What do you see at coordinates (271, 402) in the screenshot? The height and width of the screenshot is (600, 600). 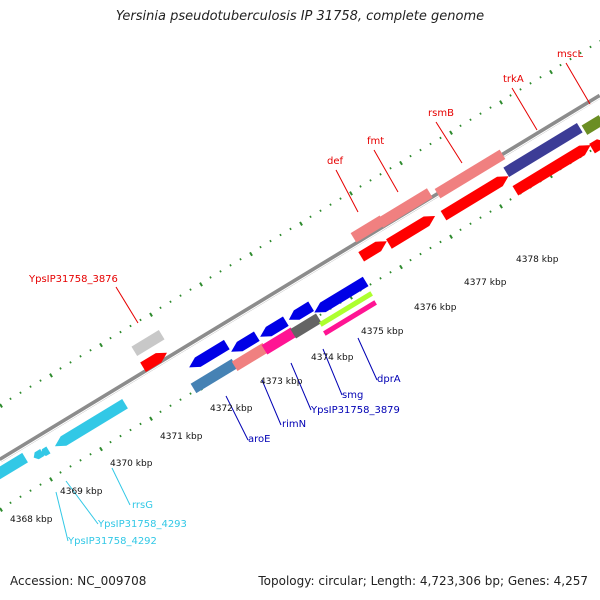 I see `leader-rimn` at bounding box center [271, 402].